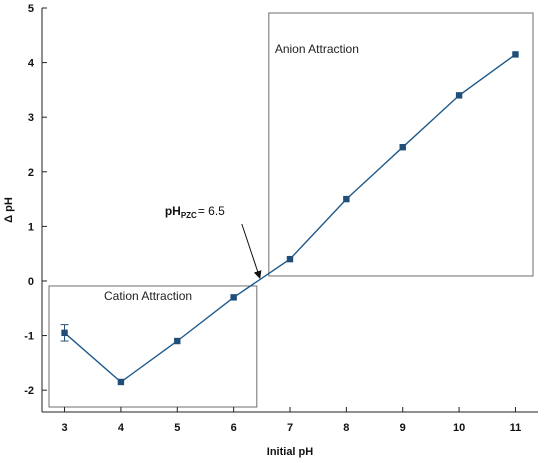 The height and width of the screenshot is (463, 550). Describe the element at coordinates (173, 211) in the screenshot. I see `pzc-prefix: pH` at that location.